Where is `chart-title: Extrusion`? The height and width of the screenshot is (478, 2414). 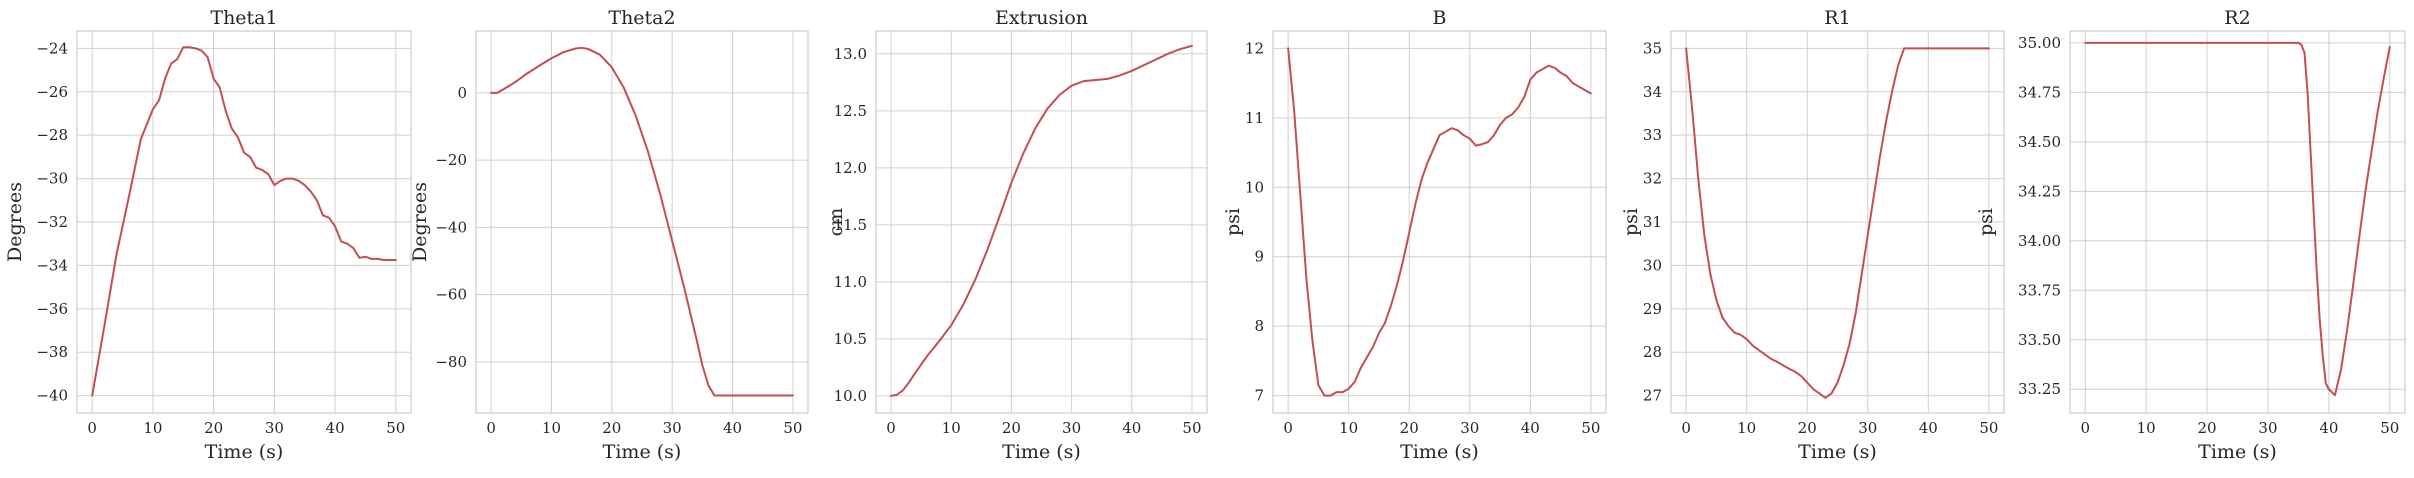
chart-title: Extrusion is located at coordinates (1041, 18).